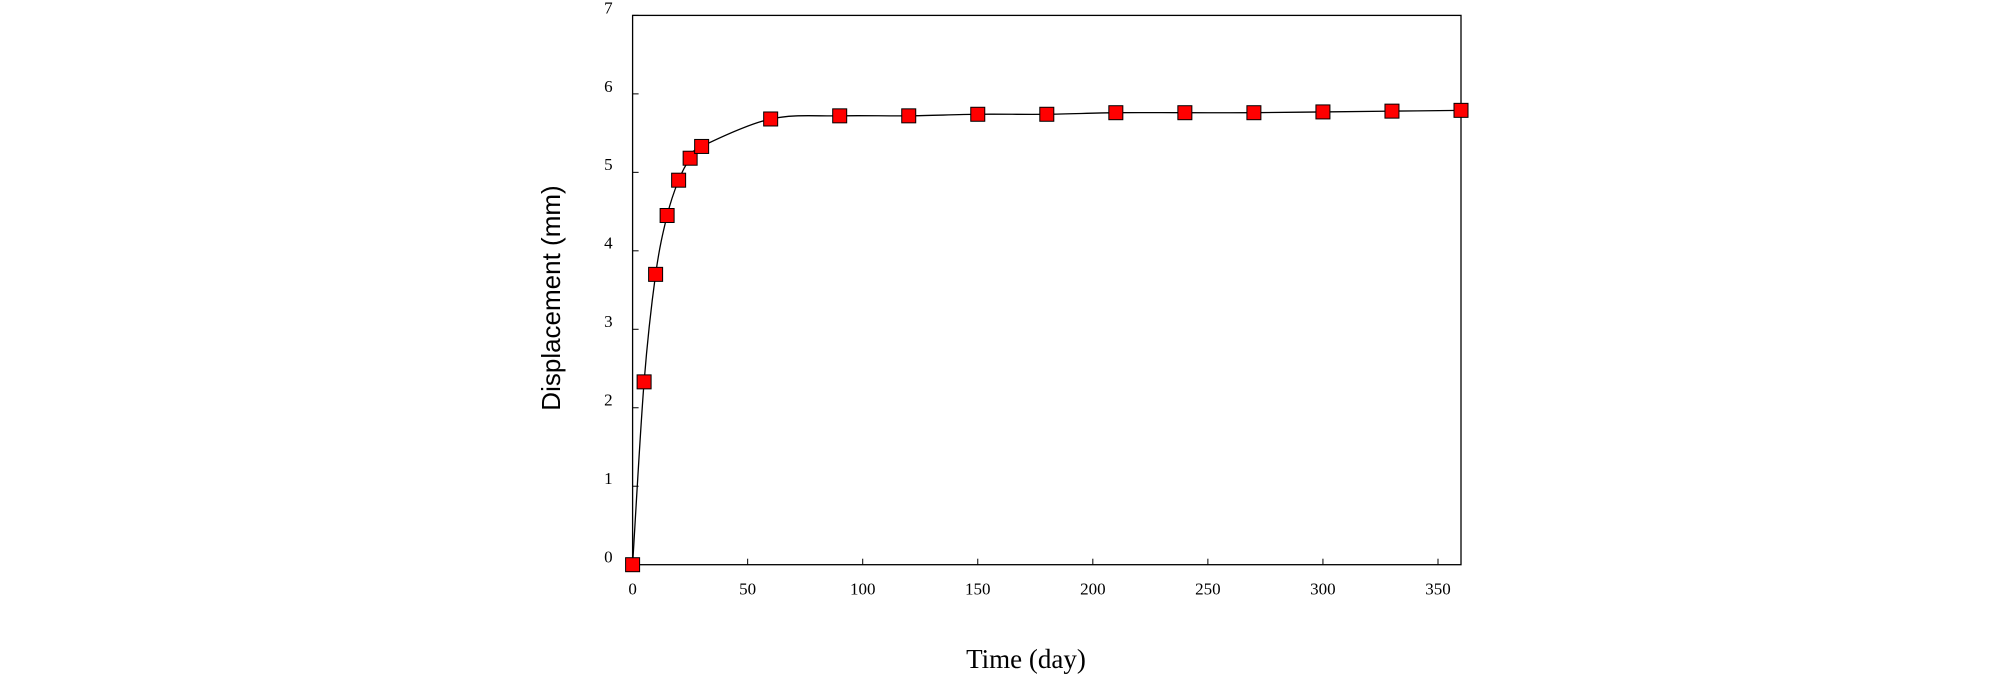 The height and width of the screenshot is (684, 2008). I want to click on y-tick-label: 1, so click(608, 478).